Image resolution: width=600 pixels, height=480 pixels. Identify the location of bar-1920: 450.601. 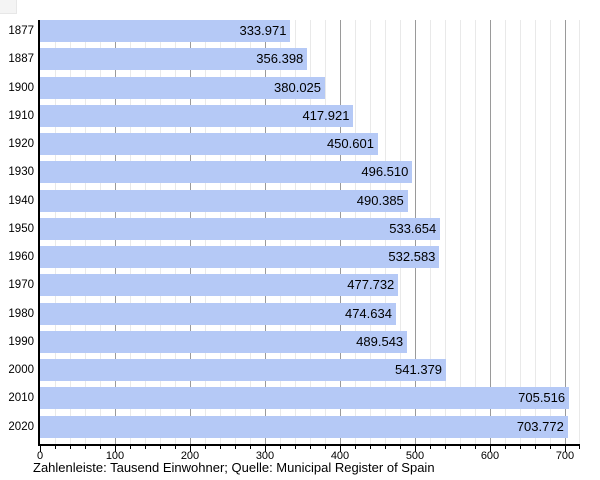
(209, 144).